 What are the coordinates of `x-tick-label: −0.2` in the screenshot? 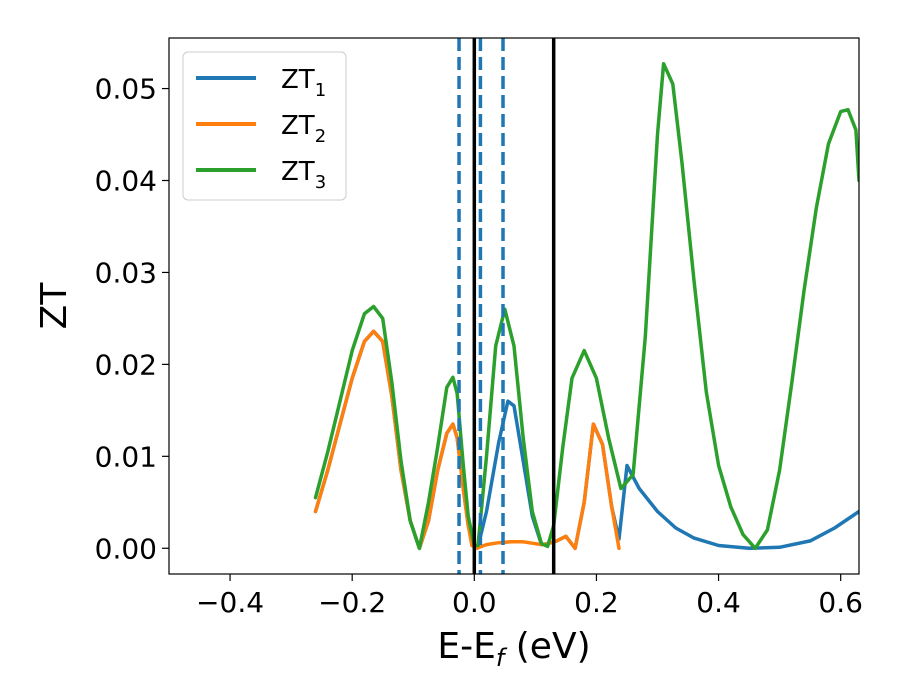 It's located at (352, 602).